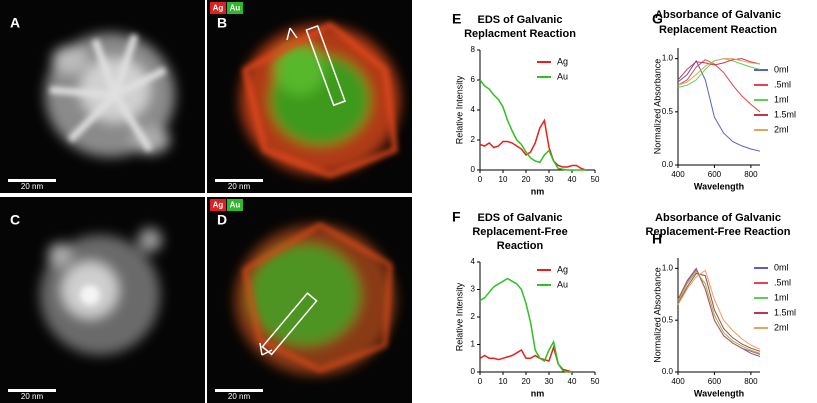 This screenshot has height=403, width=817. I want to click on legend-label: 0ml, so click(781, 267).